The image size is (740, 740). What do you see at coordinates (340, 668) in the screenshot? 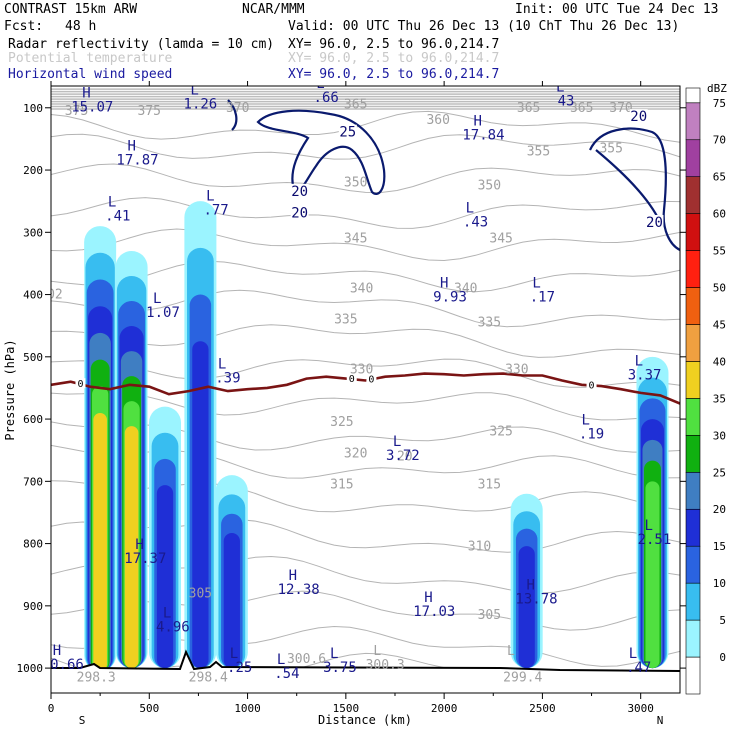
I see `extremum-value: 3.75` at bounding box center [340, 668].